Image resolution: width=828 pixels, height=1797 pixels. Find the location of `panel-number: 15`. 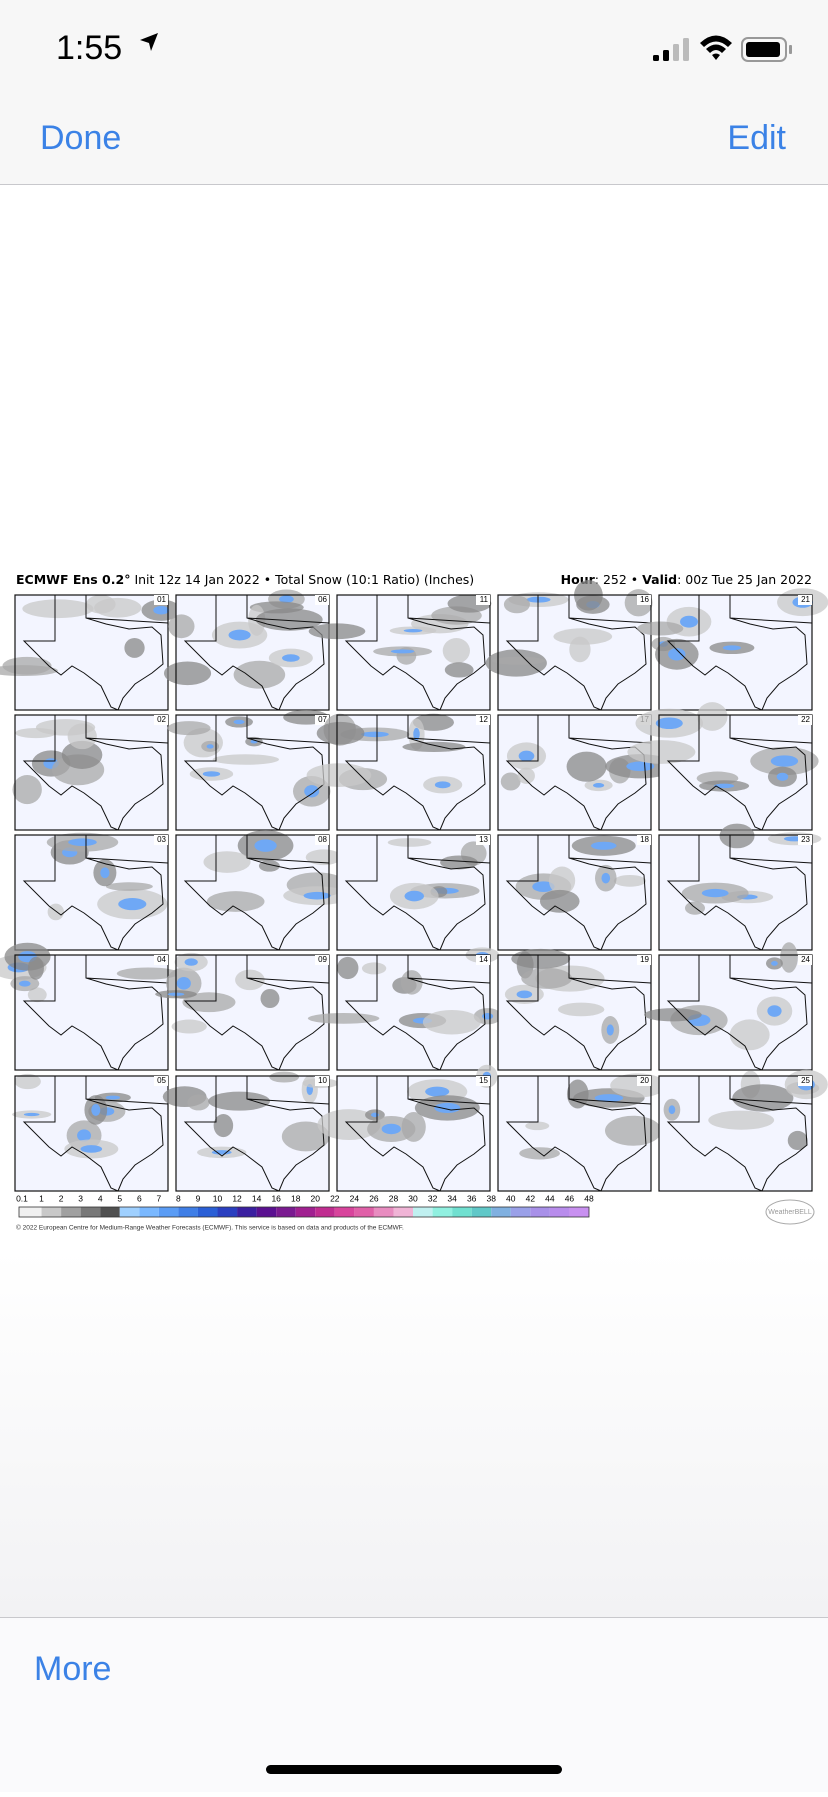

panel-number: 15 is located at coordinates (483, 1080).